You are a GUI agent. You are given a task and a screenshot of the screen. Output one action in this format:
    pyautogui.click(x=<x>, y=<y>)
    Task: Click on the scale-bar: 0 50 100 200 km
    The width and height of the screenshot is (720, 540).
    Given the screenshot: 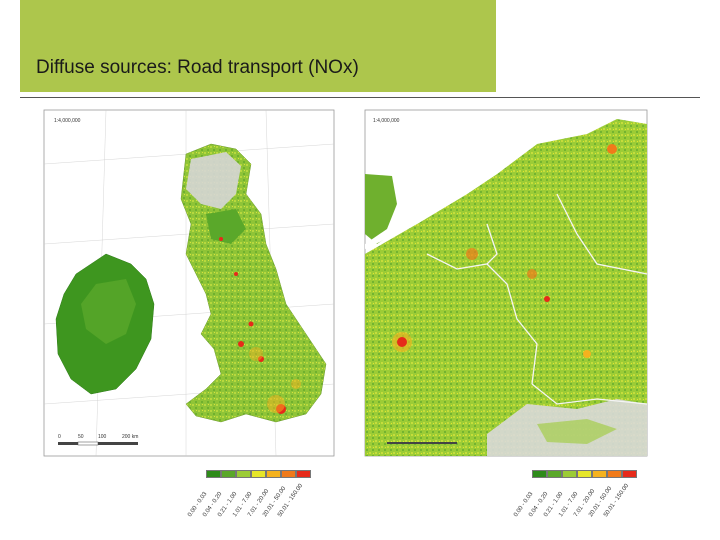 What is the action you would take?
    pyautogui.click(x=98, y=440)
    